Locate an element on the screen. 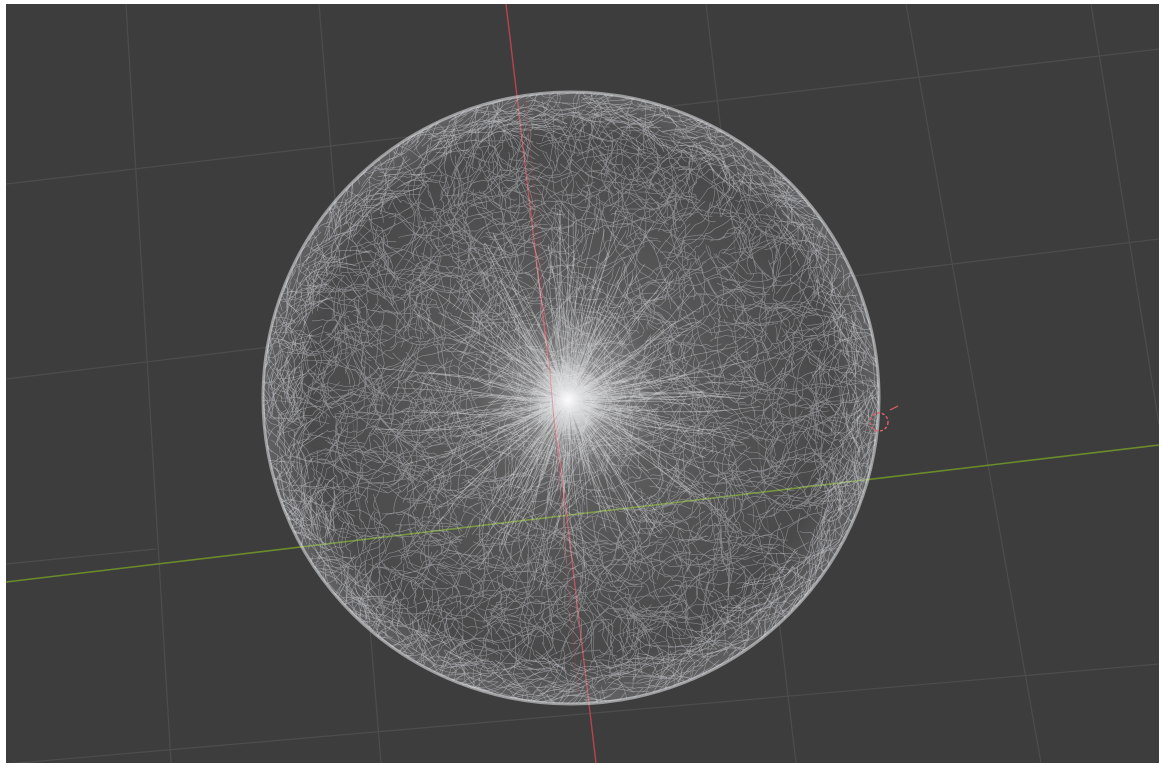 The image size is (1163, 765). origin-circle-icon is located at coordinates (879, 422).